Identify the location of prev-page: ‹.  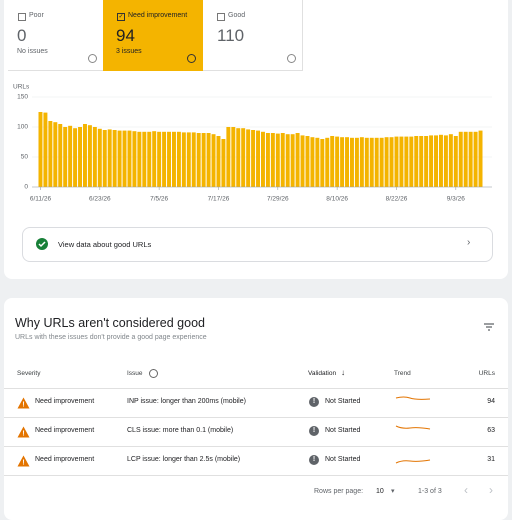
(466, 490).